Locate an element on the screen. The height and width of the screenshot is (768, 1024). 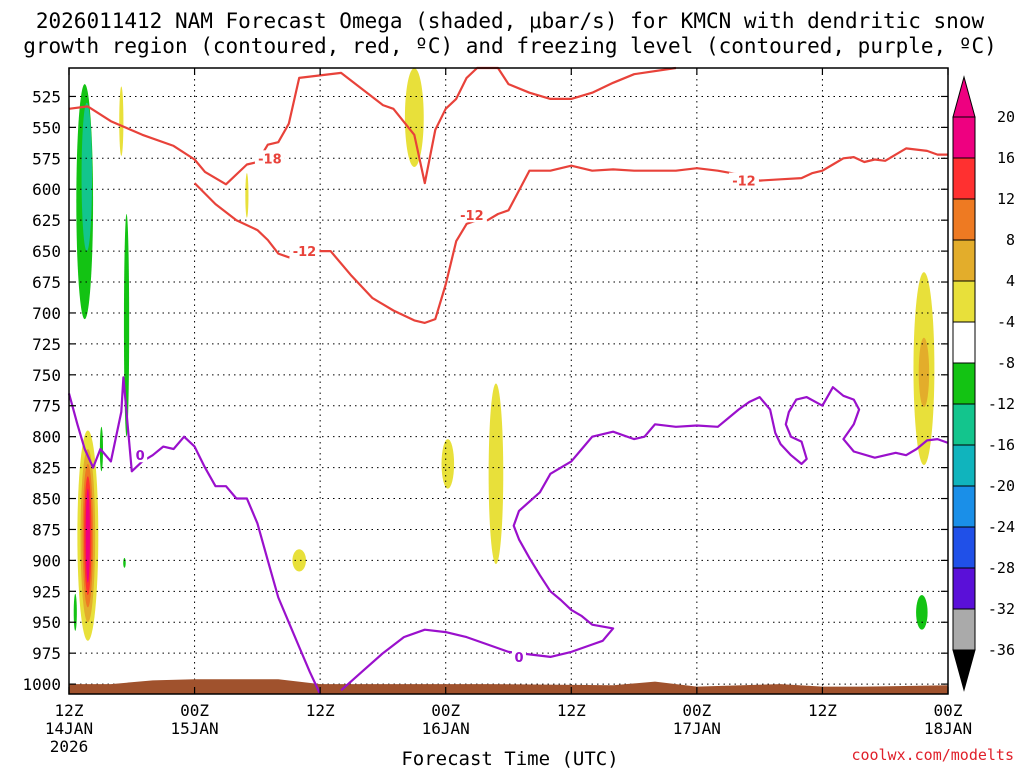
contour-label-2: -12 is located at coordinates (472, 216).